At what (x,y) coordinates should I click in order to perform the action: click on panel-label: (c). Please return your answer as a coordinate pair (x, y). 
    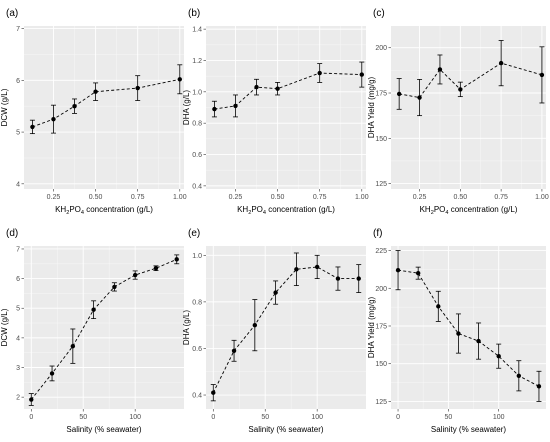
    Looking at the image, I should click on (379, 13).